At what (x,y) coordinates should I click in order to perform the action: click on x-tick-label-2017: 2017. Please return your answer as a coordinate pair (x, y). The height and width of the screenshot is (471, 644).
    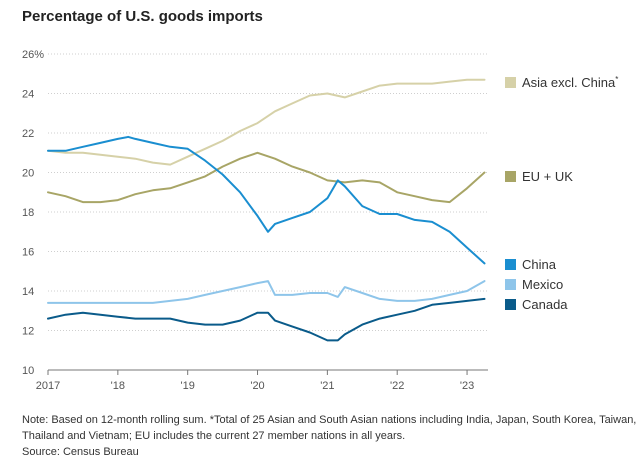
    Looking at the image, I should click on (48, 386).